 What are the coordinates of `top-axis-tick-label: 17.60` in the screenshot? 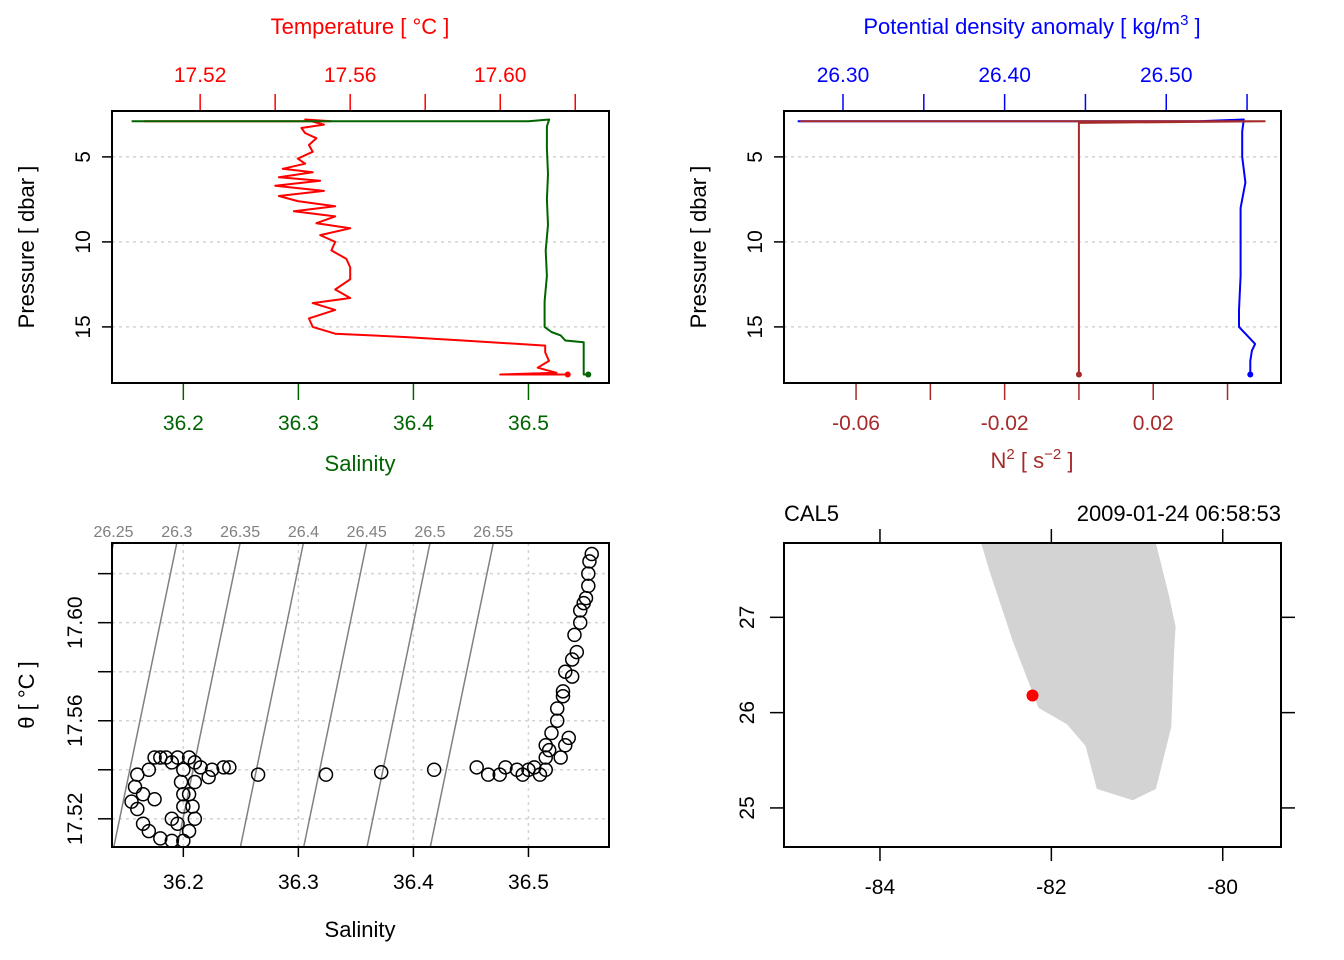 It's located at (500, 75).